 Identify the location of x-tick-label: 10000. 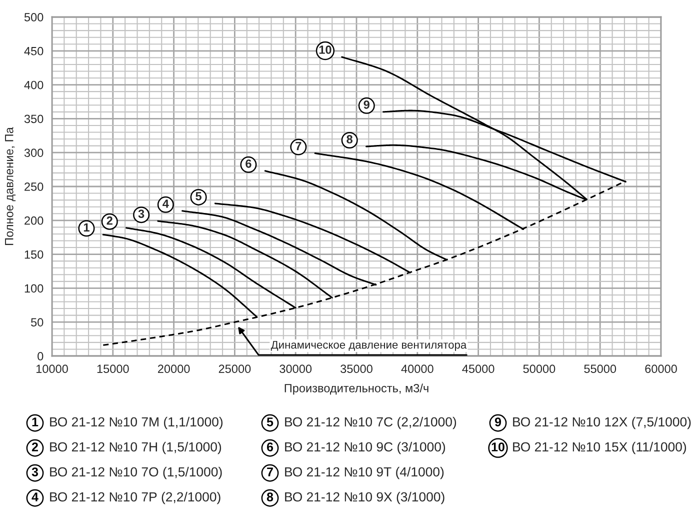
(52, 369).